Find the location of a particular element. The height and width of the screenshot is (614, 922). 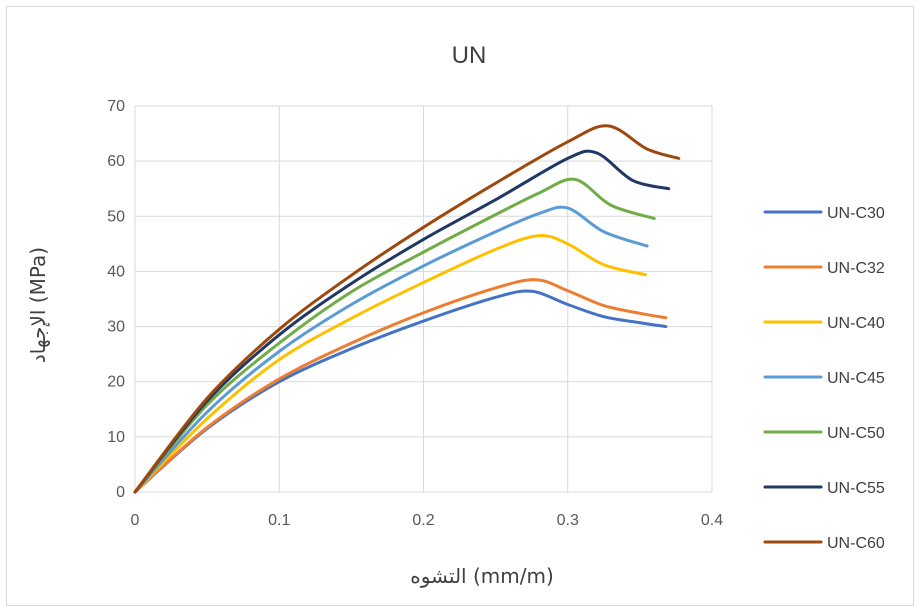

legend-label: UN-C30 is located at coordinates (856, 213).